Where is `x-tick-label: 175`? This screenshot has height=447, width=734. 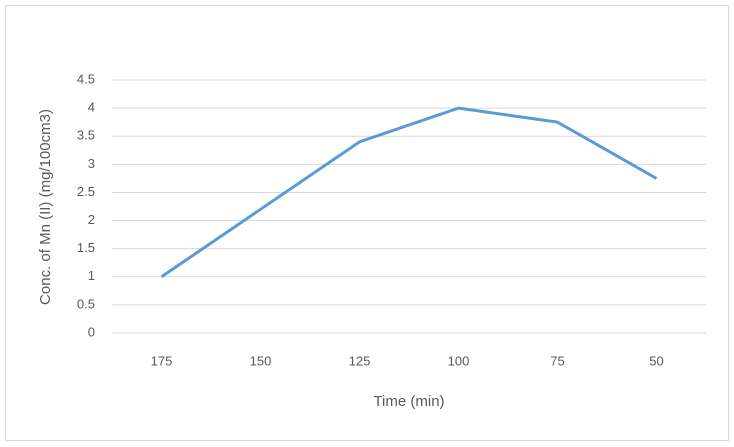 x-tick-label: 175 is located at coordinates (162, 360).